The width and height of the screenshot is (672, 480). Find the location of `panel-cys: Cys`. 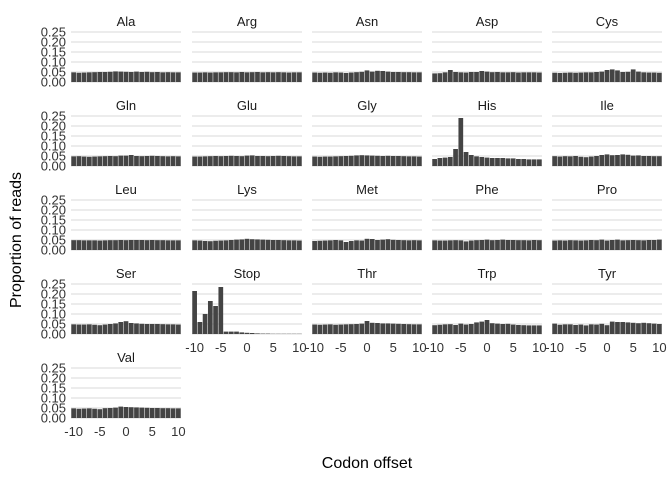

panel-cys: Cys is located at coordinates (607, 48).